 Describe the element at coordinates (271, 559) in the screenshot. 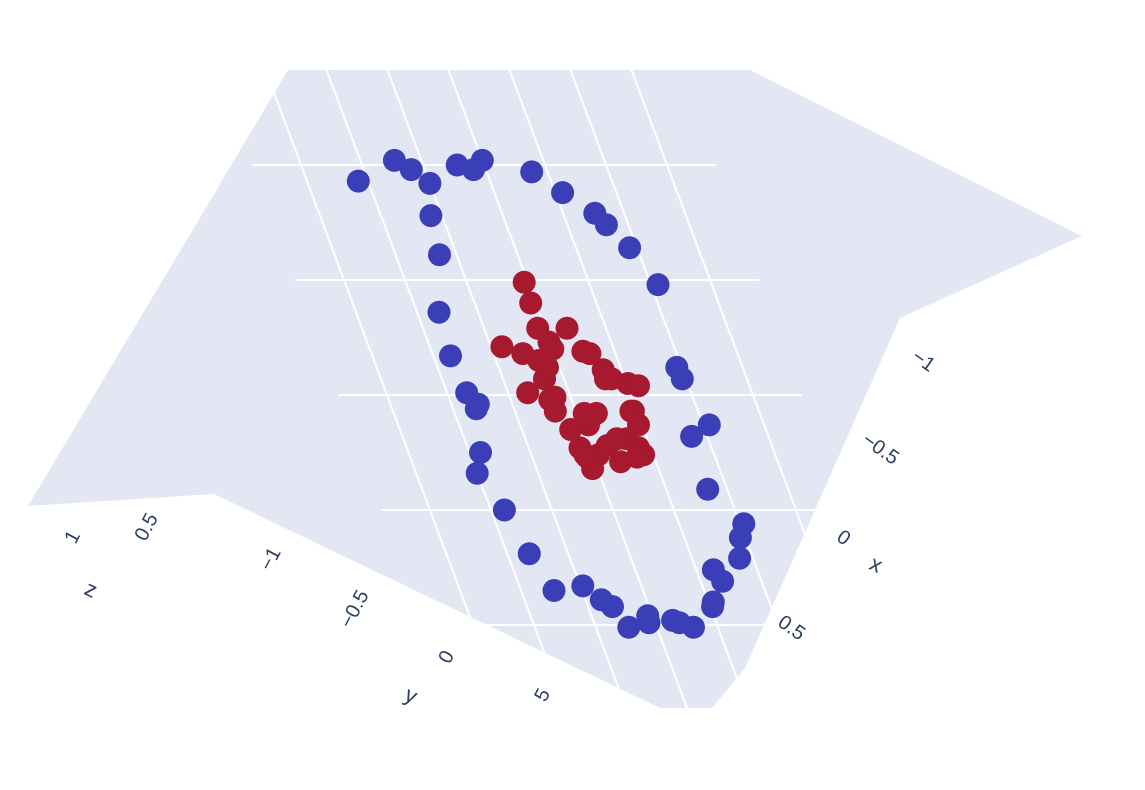

I see `y-tick-label: −1` at that location.